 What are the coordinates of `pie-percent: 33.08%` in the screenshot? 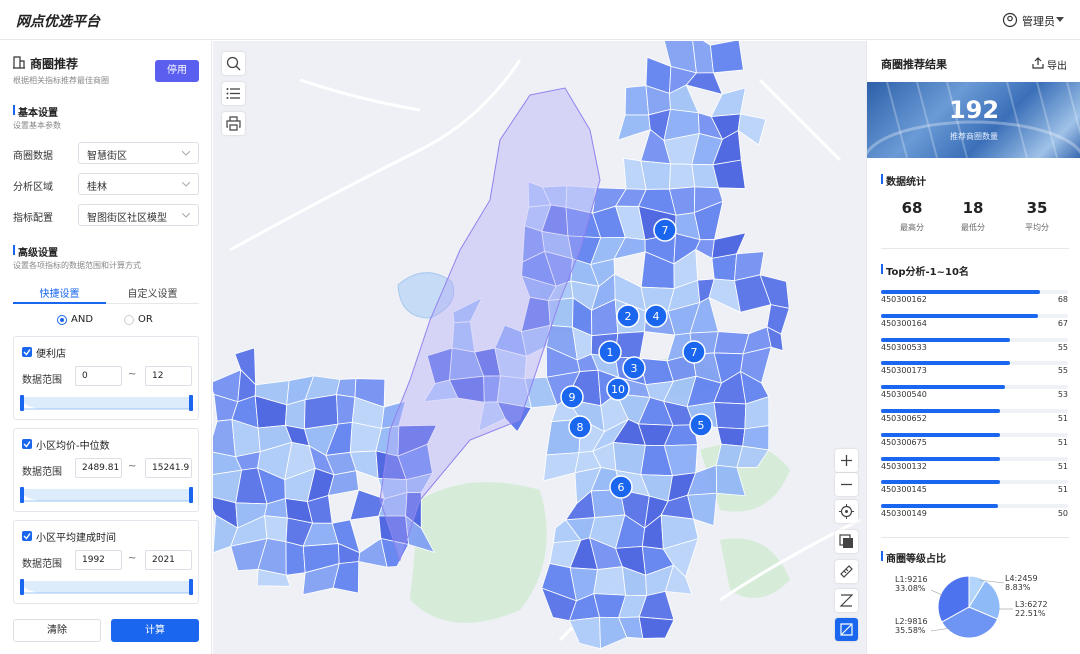 It's located at (910, 588).